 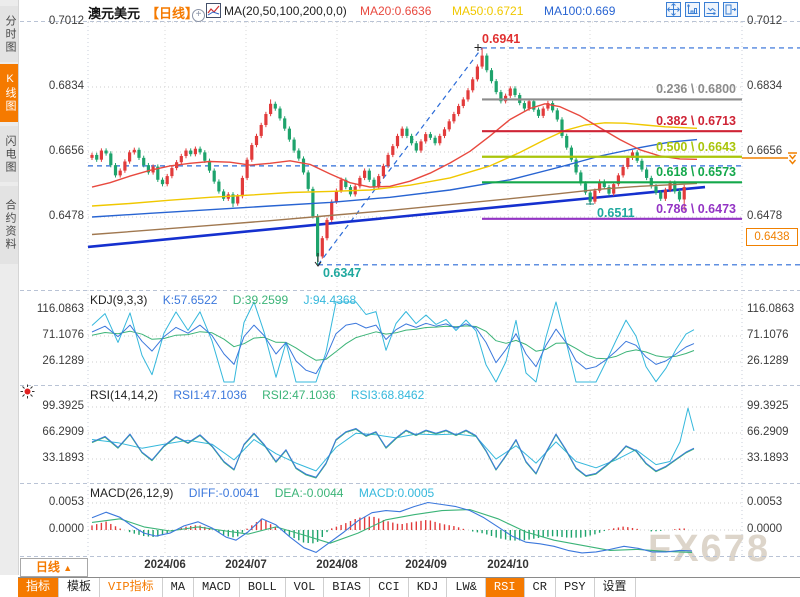 I want to click on rsi-params: RSI(14,14,2), so click(x=124, y=395).